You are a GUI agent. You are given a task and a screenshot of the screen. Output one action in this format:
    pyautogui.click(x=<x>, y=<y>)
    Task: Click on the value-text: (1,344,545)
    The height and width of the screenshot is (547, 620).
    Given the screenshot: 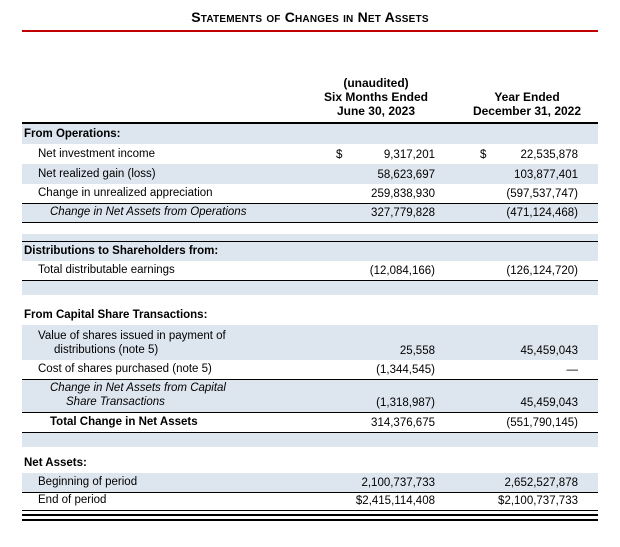 What is the action you would take?
    pyautogui.click(x=405, y=370)
    